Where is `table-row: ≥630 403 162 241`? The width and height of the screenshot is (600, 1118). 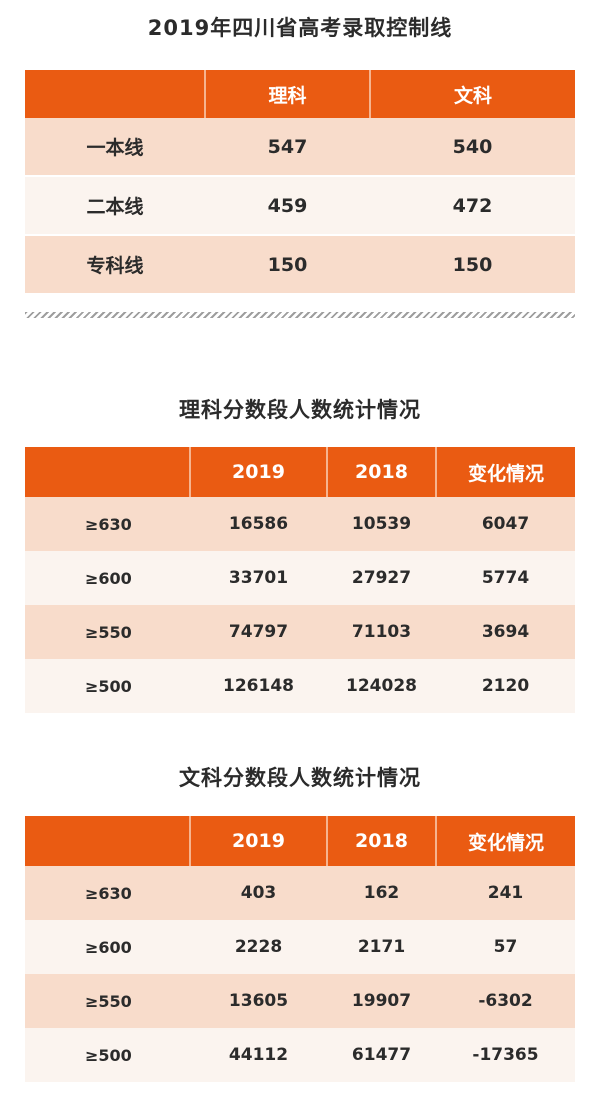
table-row: ≥630 403 162 241 is located at coordinates (300, 893).